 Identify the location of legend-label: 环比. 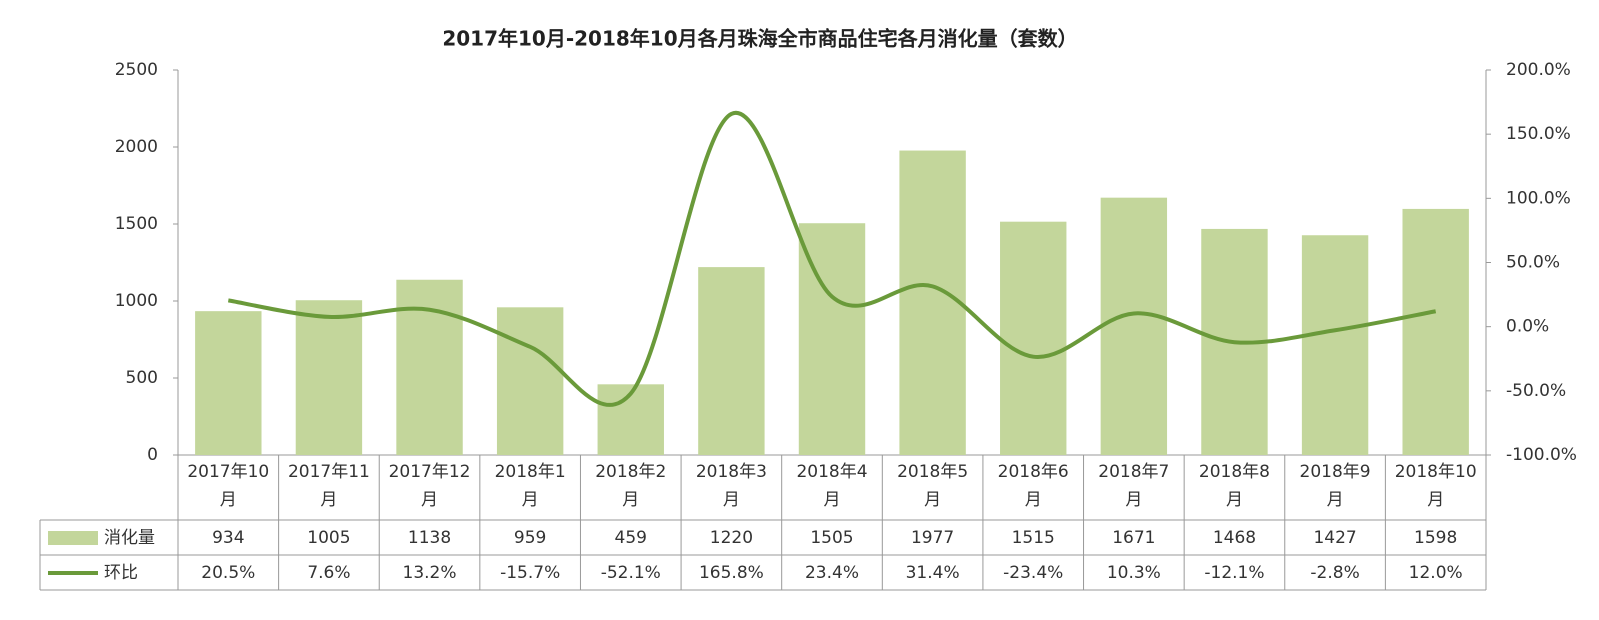
(121, 573).